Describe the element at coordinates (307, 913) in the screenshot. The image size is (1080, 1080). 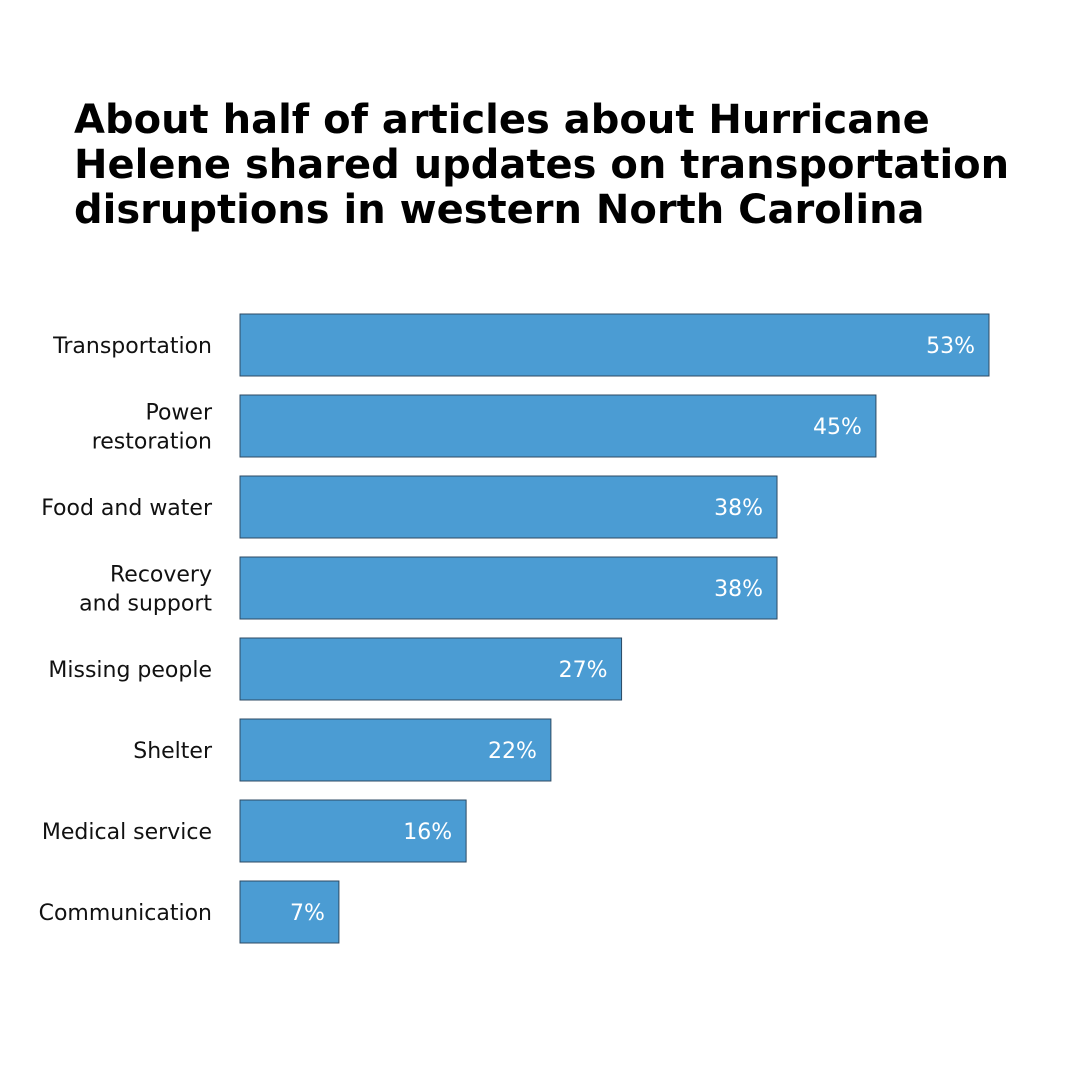
I see `value-label: 7%` at that location.